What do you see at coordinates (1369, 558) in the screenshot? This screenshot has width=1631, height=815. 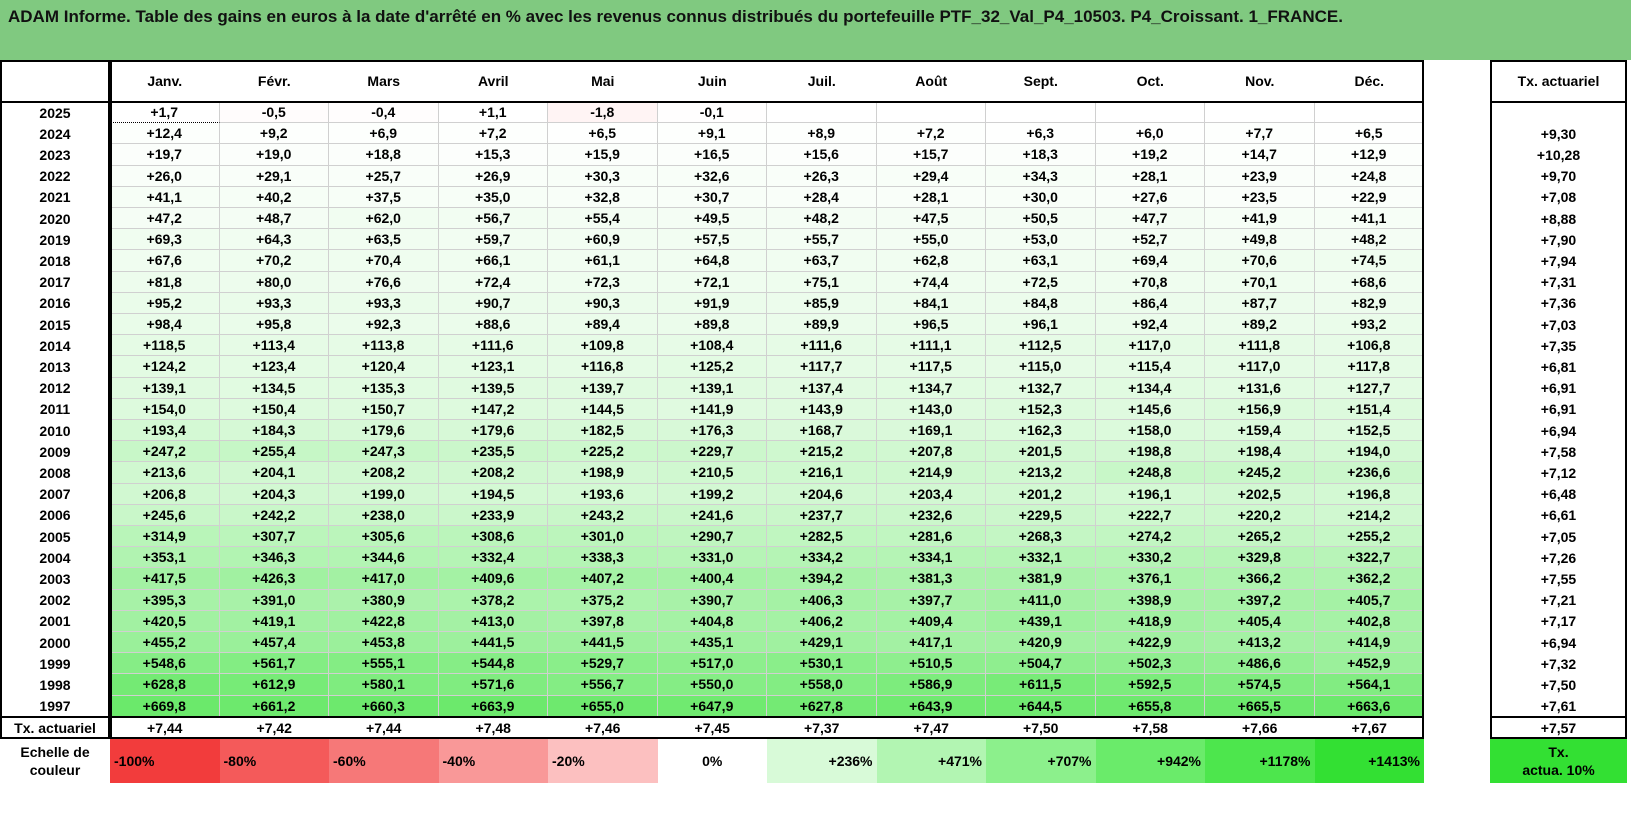 I see `gain-cell: +322,7` at bounding box center [1369, 558].